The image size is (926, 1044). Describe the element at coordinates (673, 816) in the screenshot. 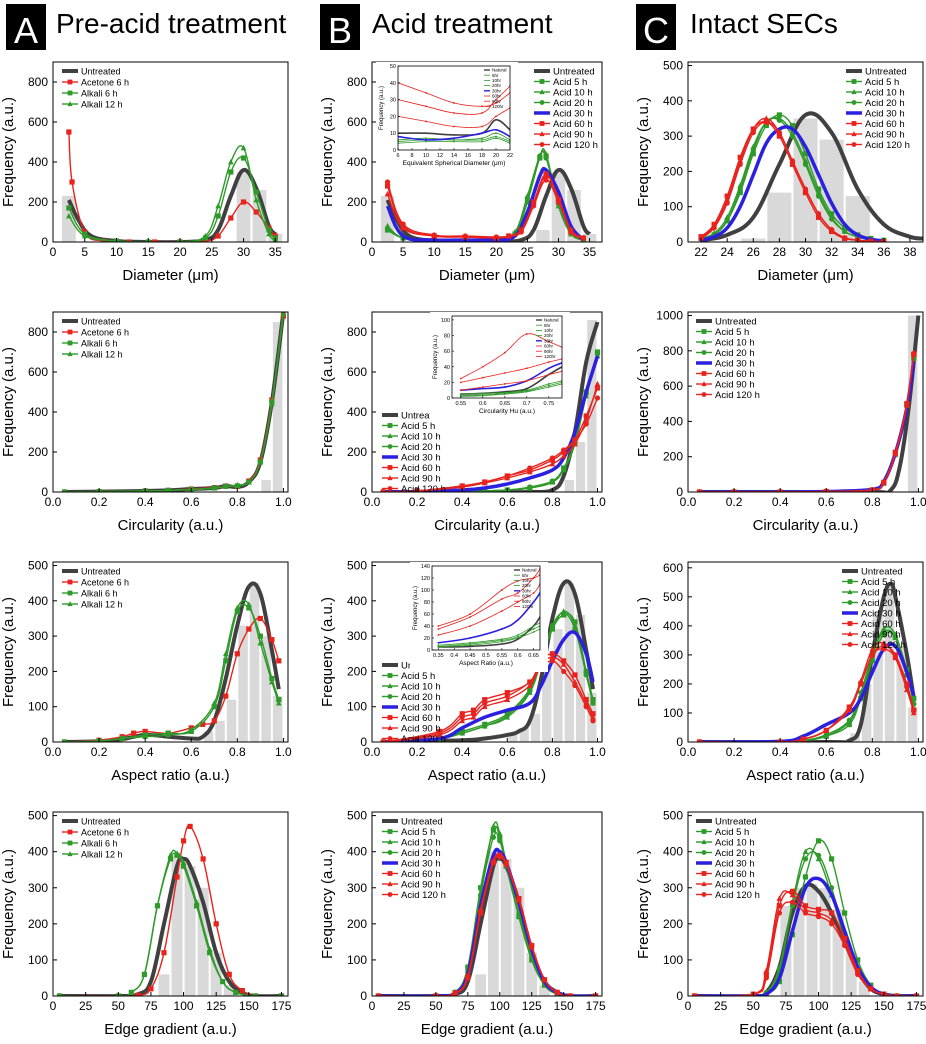

I see `y-tick-label: 500` at that location.